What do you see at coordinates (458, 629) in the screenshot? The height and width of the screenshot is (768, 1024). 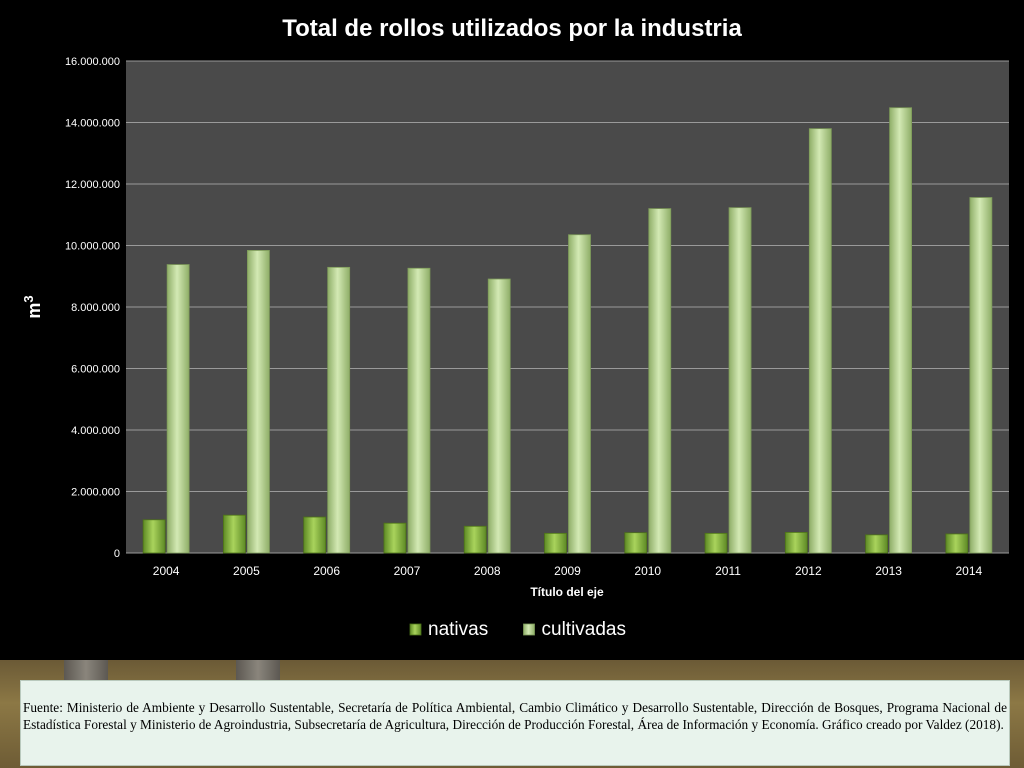 I see `legend-label-nativas: nativas` at bounding box center [458, 629].